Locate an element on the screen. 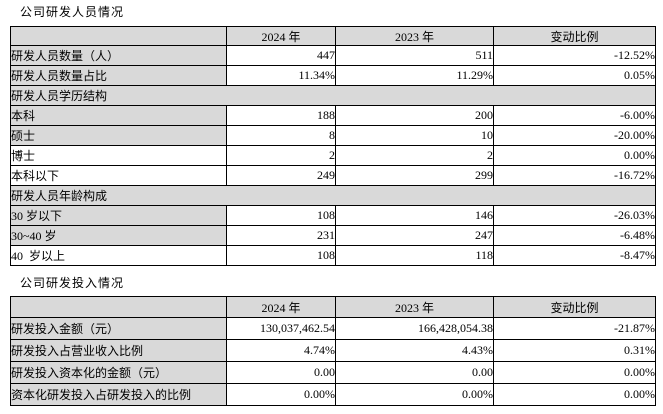 Image resolution: width=663 pixels, height=414 pixels. row-label: 博士 is located at coordinates (118, 155).